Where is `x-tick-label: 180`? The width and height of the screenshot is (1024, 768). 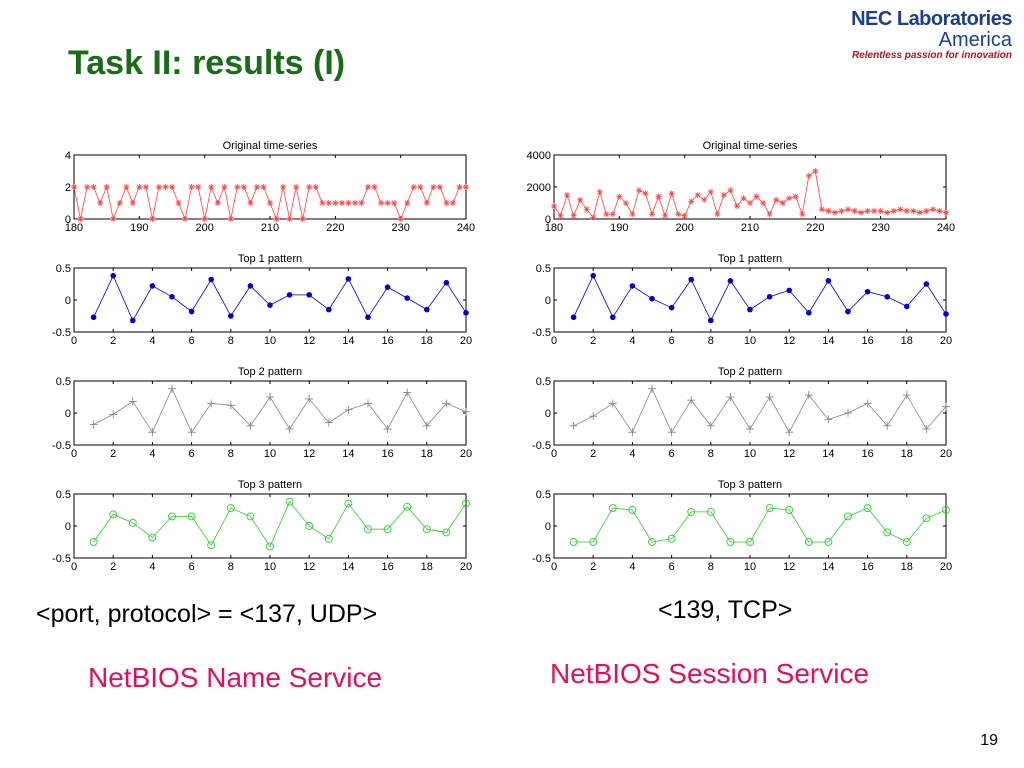 x-tick-label: 180 is located at coordinates (554, 228).